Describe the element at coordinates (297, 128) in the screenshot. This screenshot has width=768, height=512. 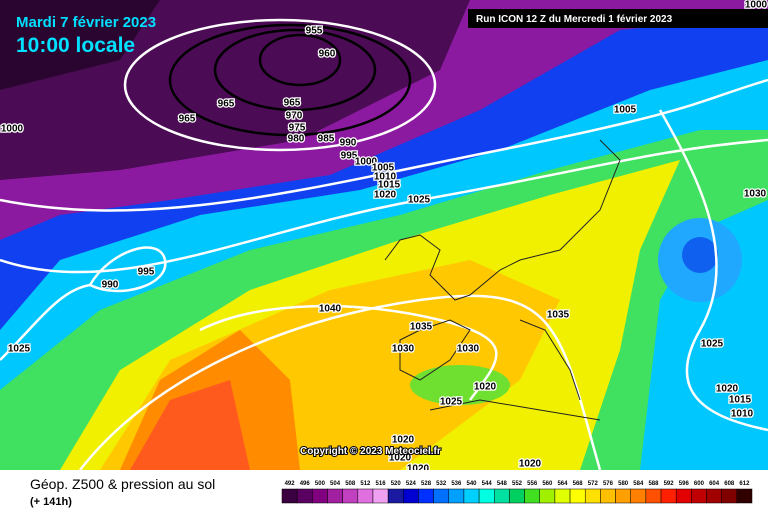
I see `isobar-label: 975` at that location.